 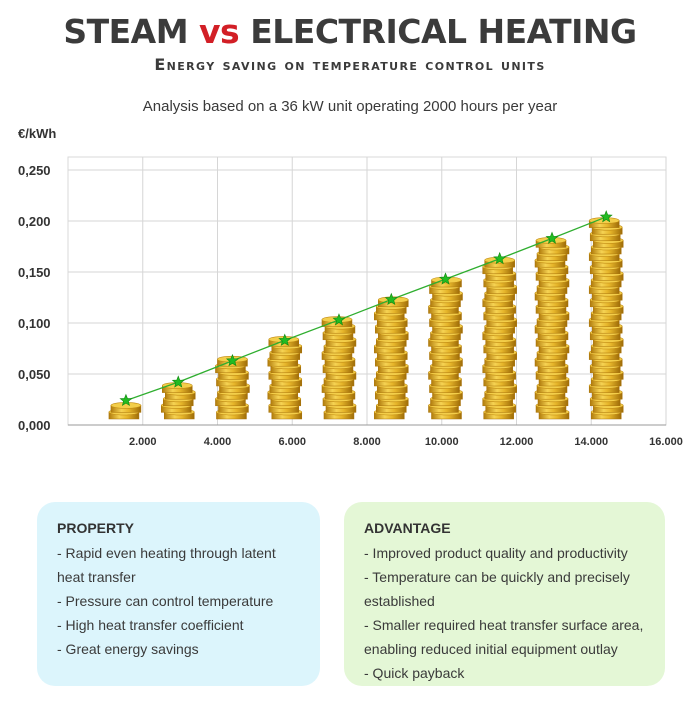 I want to click on advantage-item: established, so click(x=399, y=601).